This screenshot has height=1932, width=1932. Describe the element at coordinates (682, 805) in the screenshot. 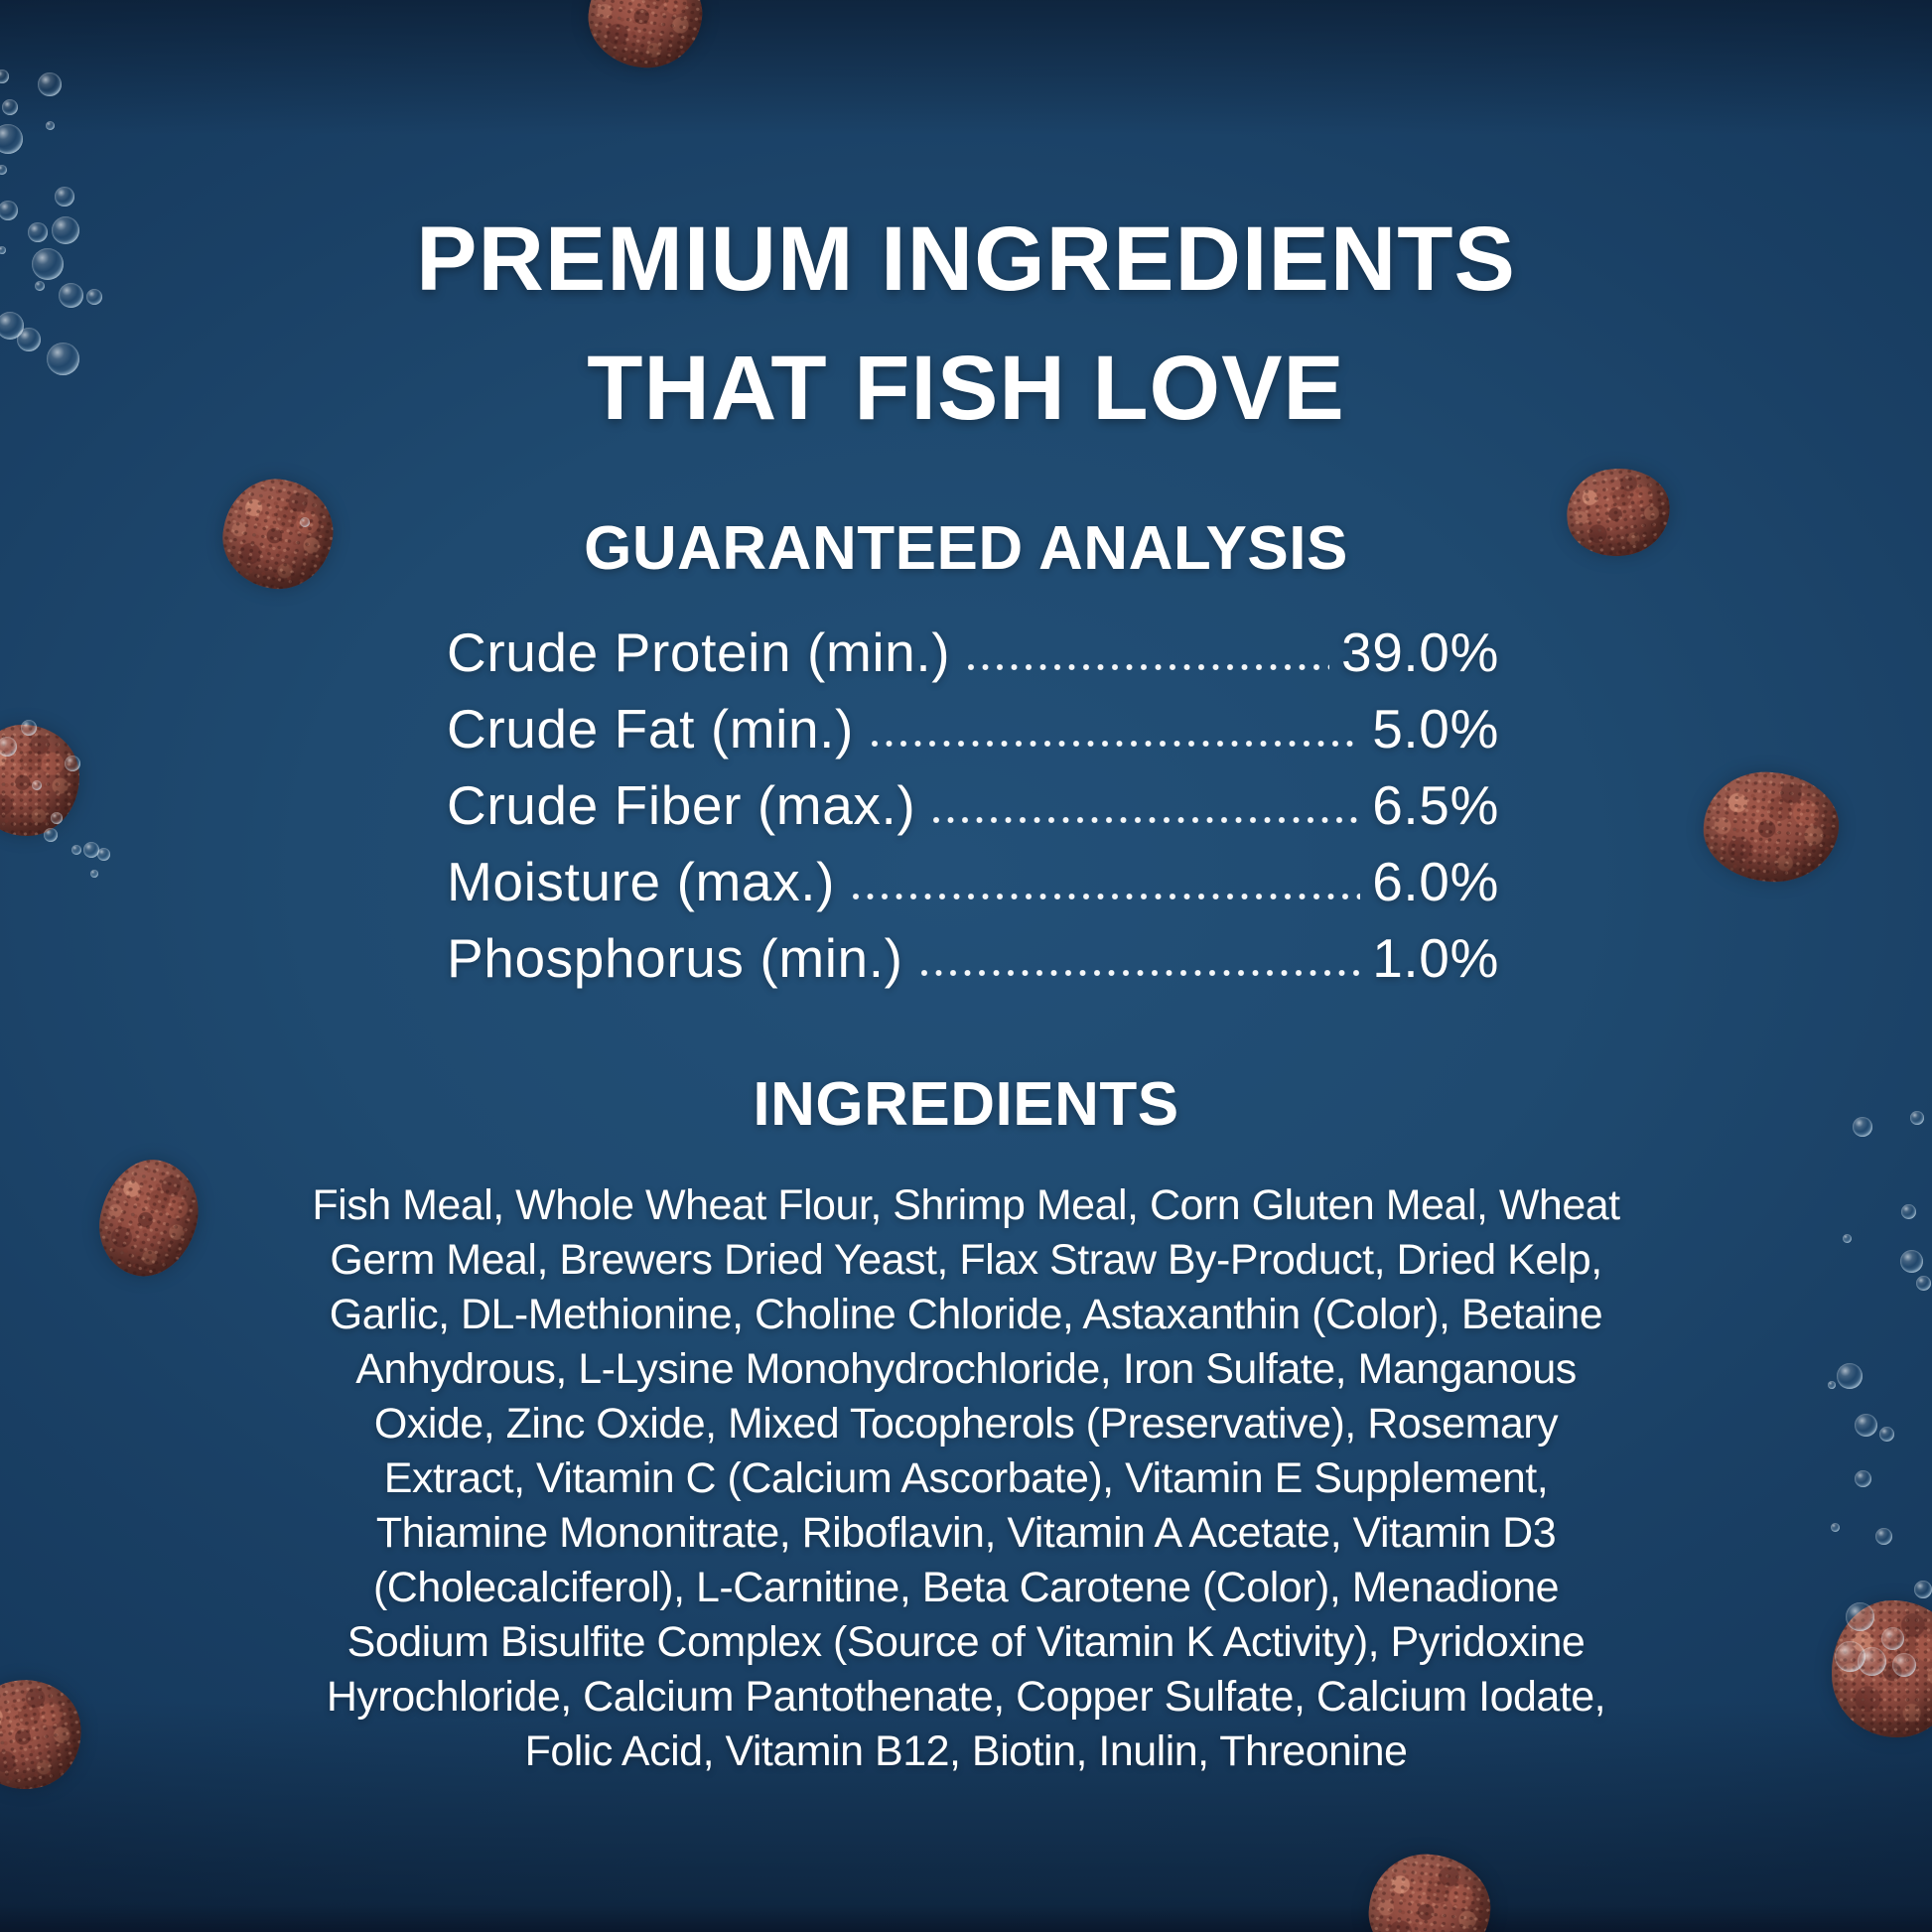

I see `analysis-label: Crude Fiber (max.)` at that location.